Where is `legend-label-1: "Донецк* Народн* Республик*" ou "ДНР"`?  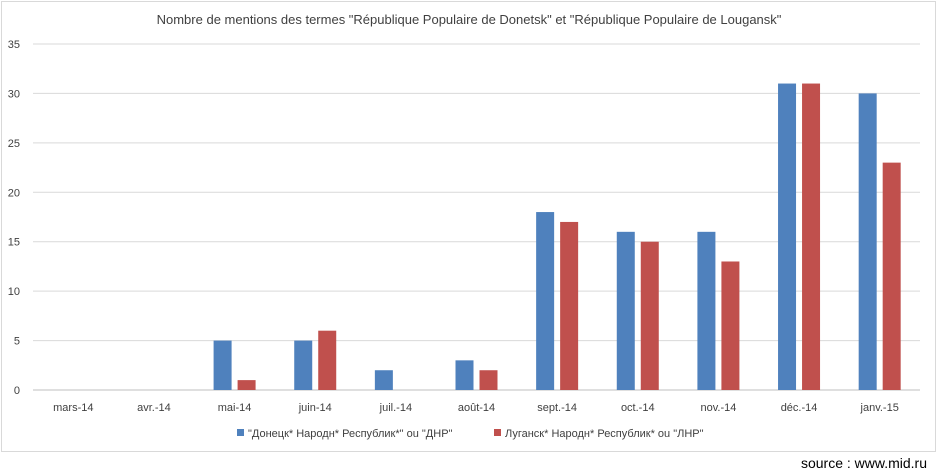
legend-label-1: "Донецк* Народн* Республик*" ou "ДНР" is located at coordinates (350, 434).